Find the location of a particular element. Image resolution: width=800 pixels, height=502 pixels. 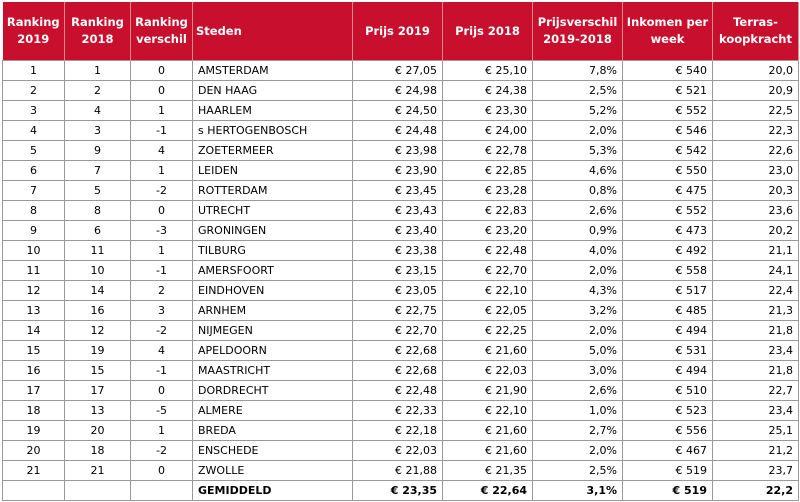

table-cell: DEN HAAG is located at coordinates (272, 90).